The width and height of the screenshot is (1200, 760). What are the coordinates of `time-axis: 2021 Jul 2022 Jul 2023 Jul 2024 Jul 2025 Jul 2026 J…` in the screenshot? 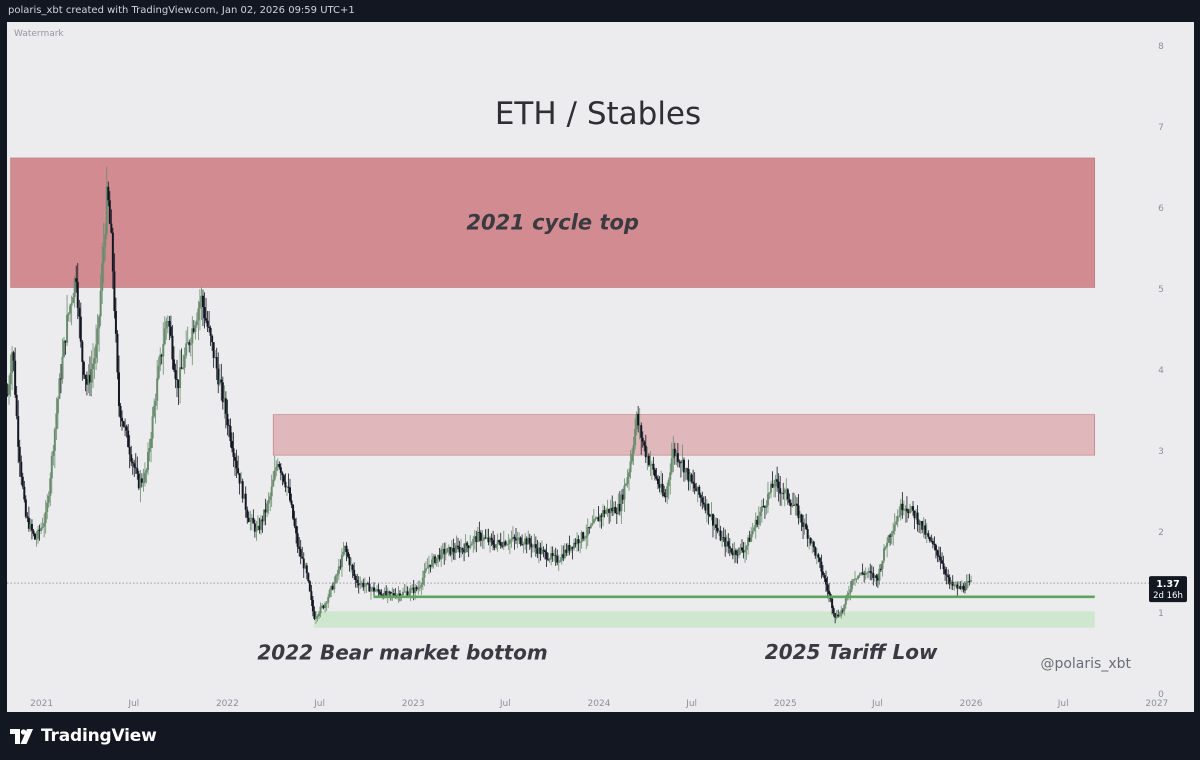 It's located at (599, 704).